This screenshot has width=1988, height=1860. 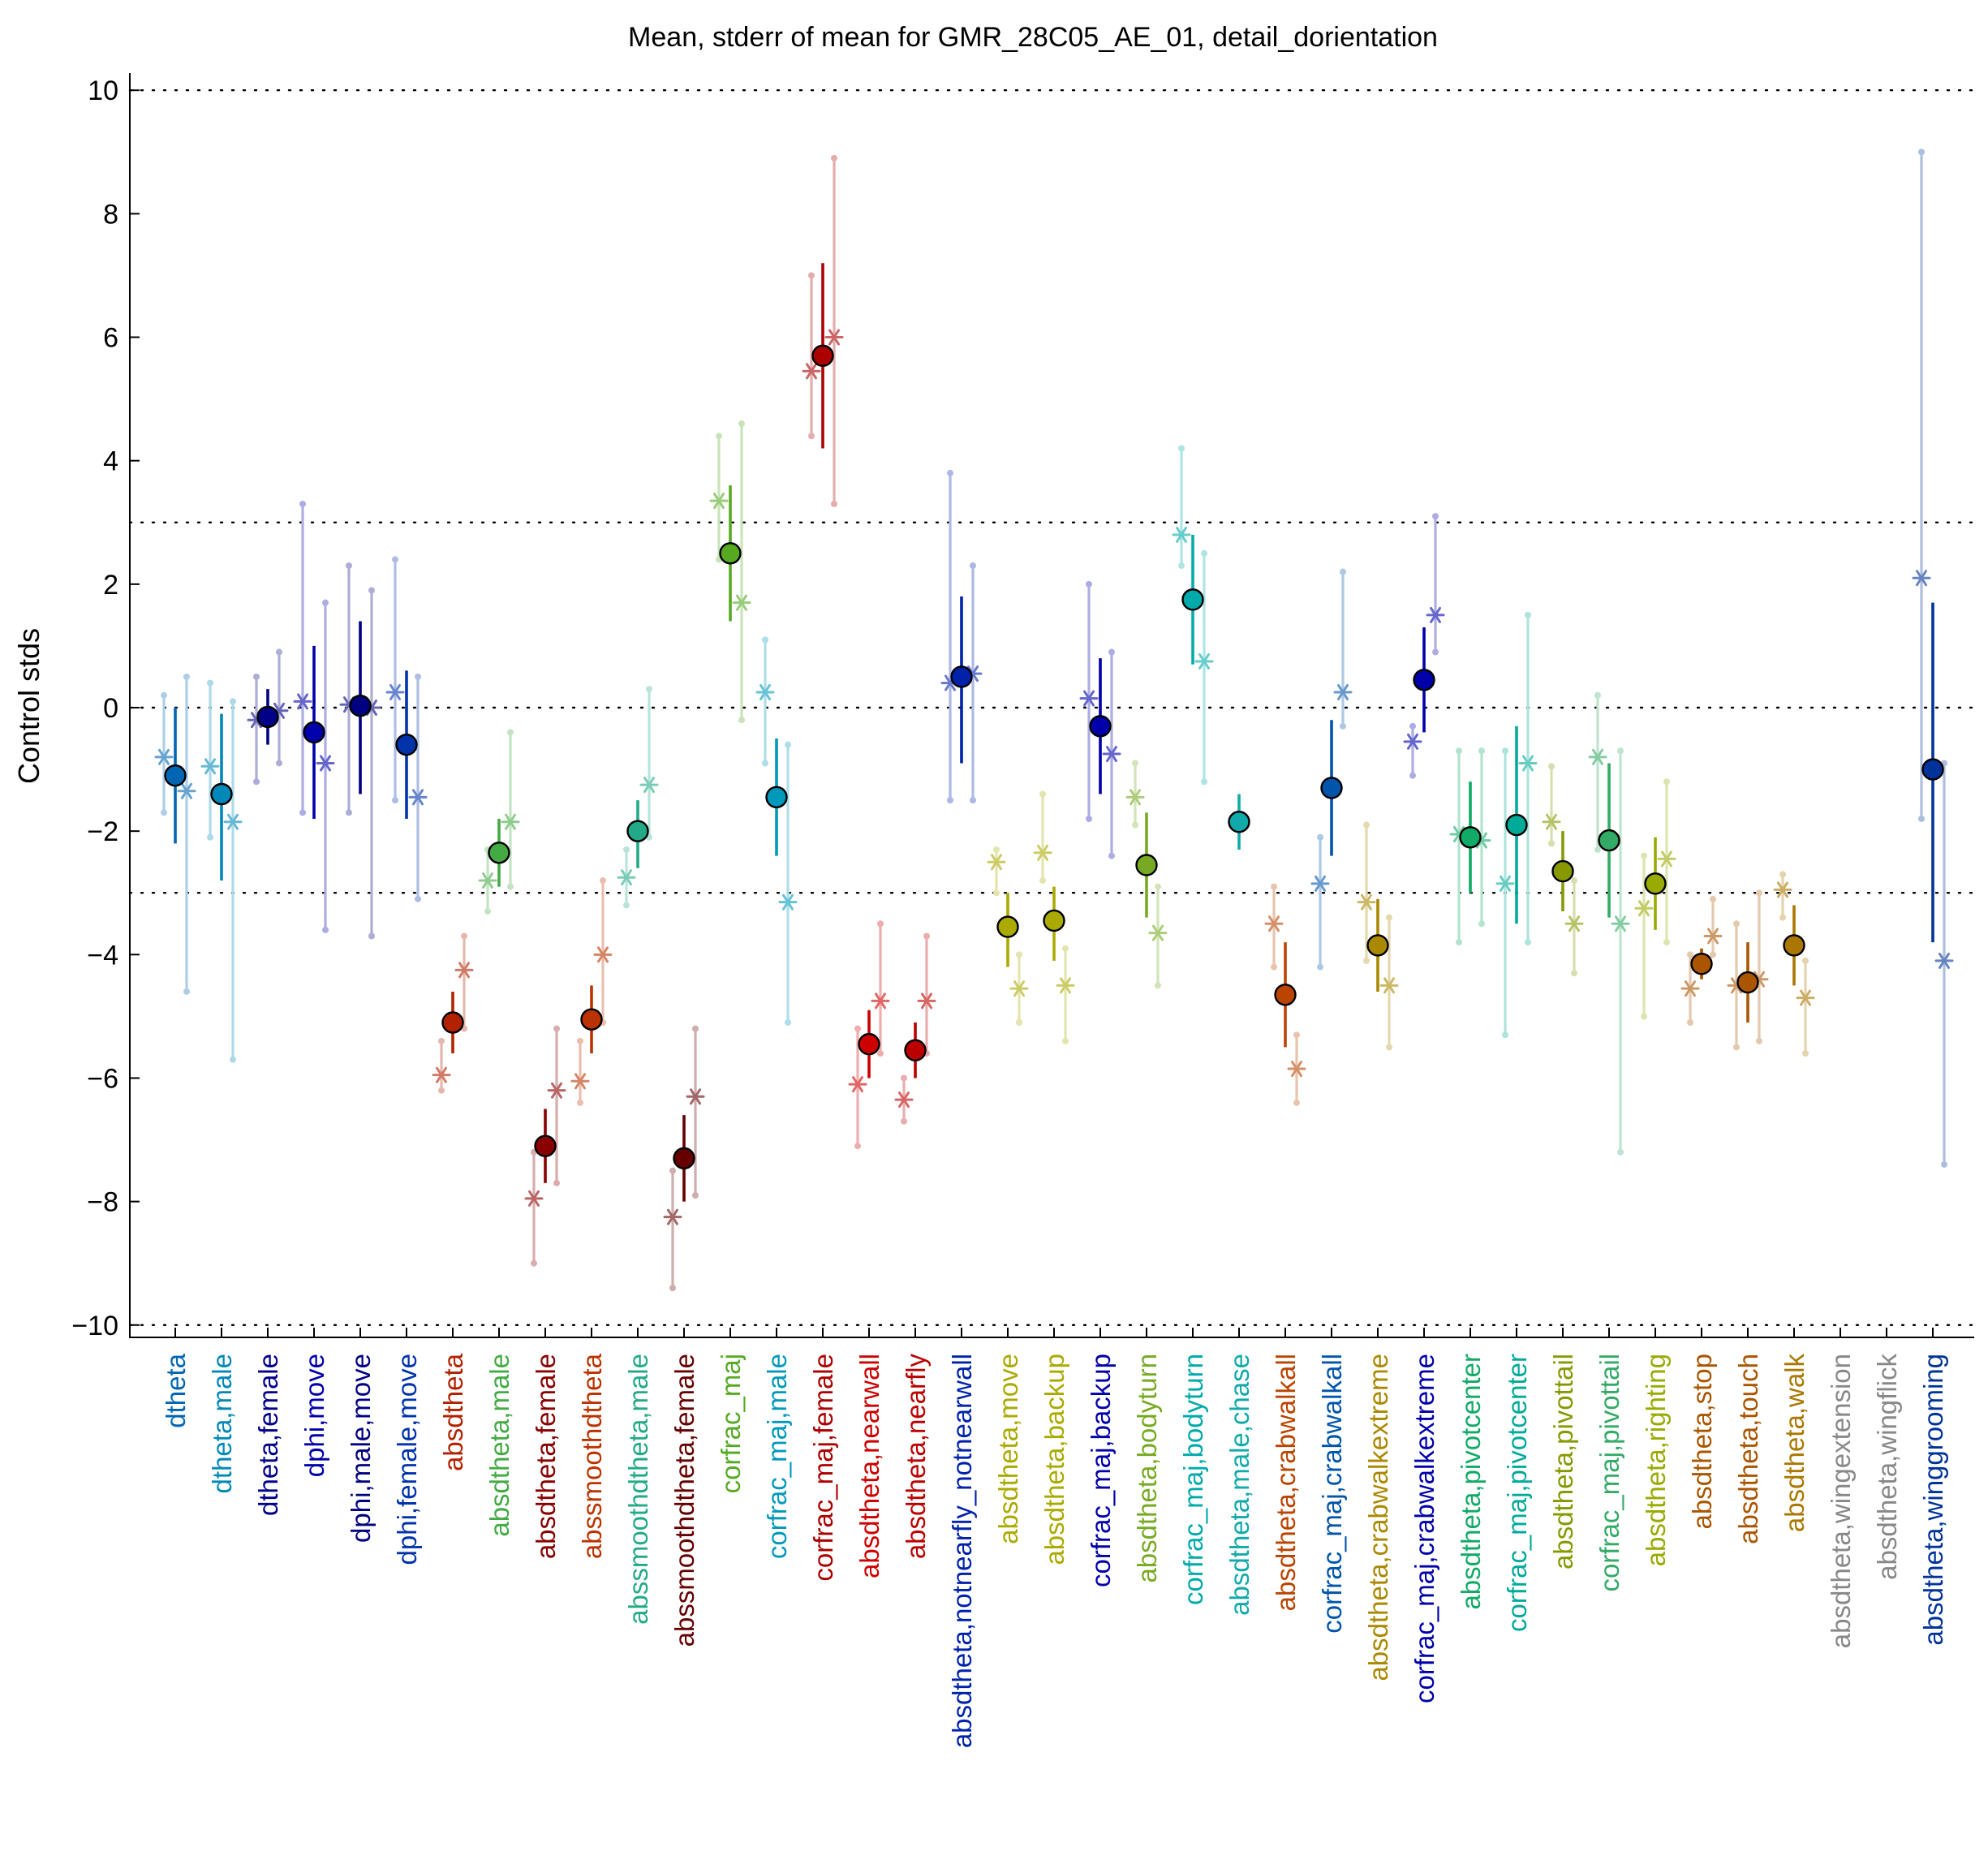 I want to click on x-tick-label: absdtheta,wingextension, so click(x=1841, y=1501).